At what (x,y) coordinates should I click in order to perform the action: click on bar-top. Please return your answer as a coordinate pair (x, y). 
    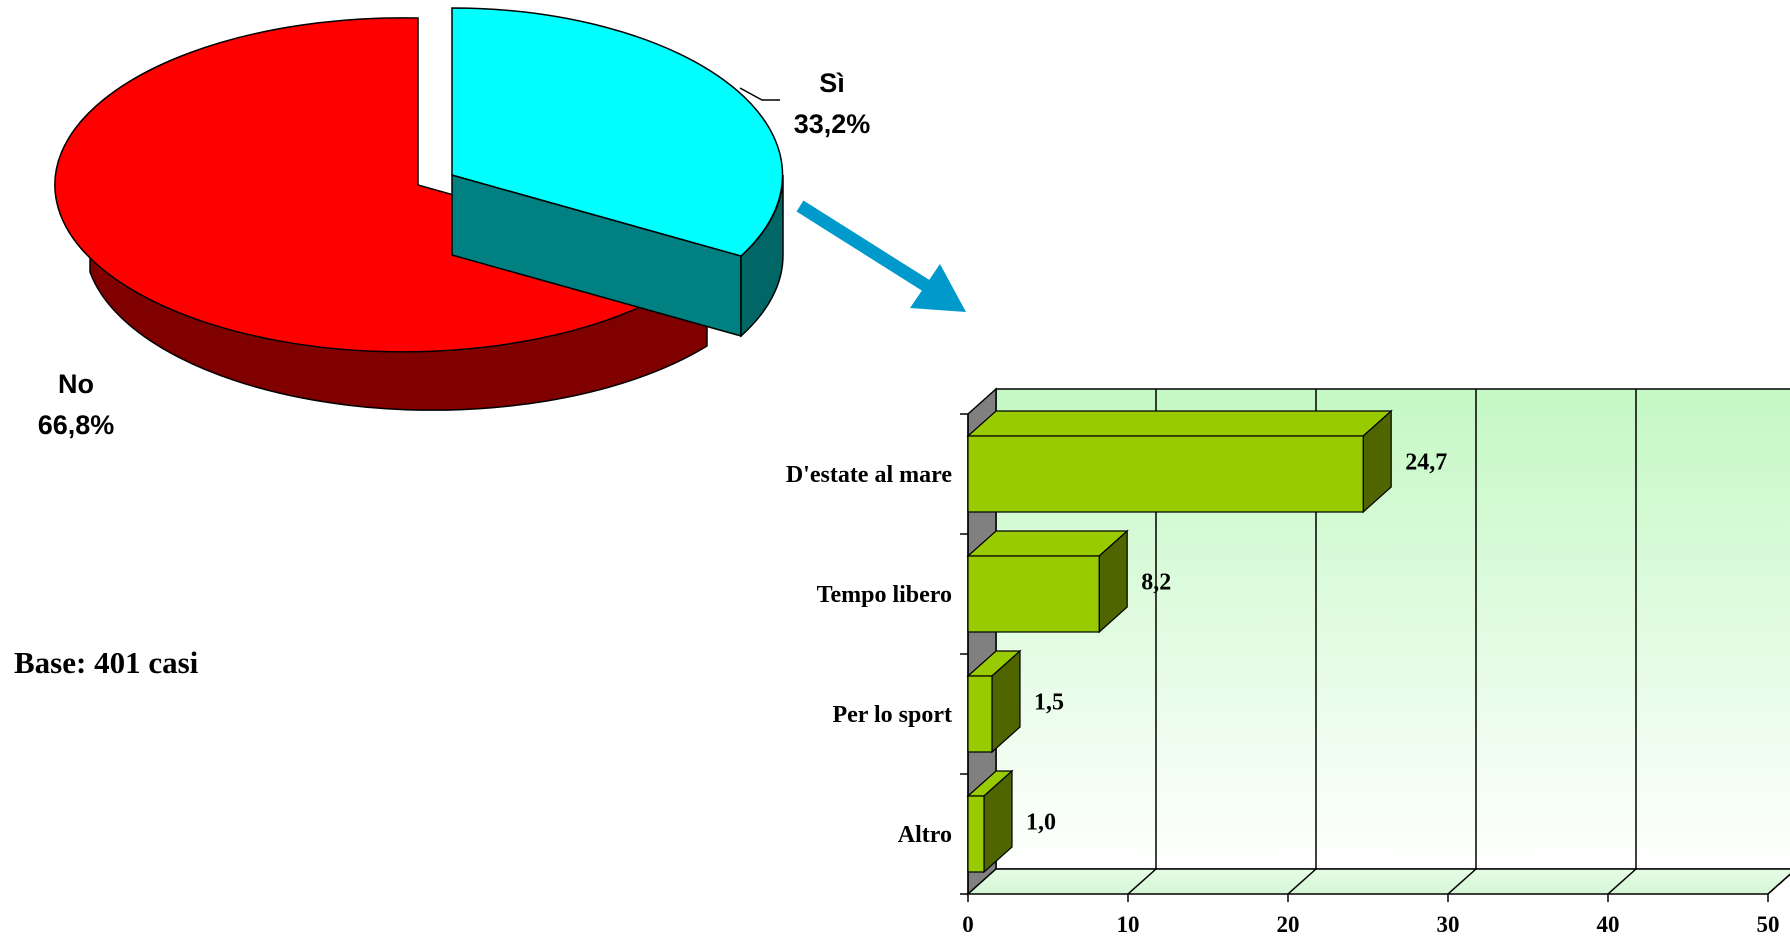
    Looking at the image, I should click on (1179, 423).